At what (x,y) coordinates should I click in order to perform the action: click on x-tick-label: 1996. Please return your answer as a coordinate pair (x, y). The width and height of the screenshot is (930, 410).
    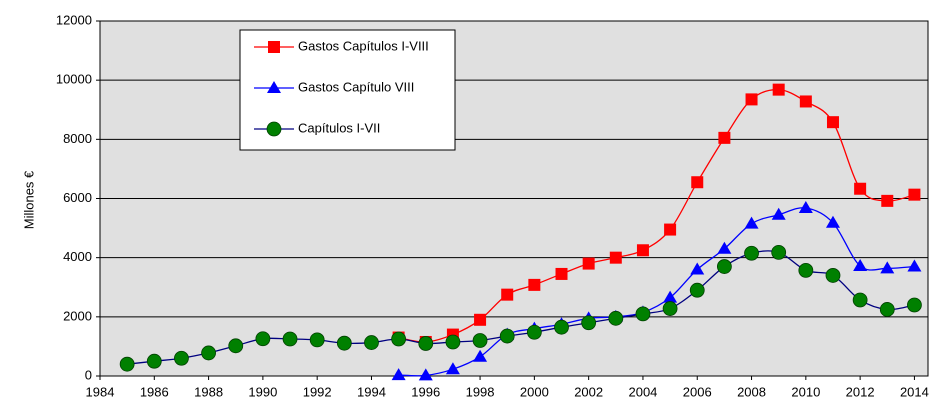
    Looking at the image, I should click on (425, 391).